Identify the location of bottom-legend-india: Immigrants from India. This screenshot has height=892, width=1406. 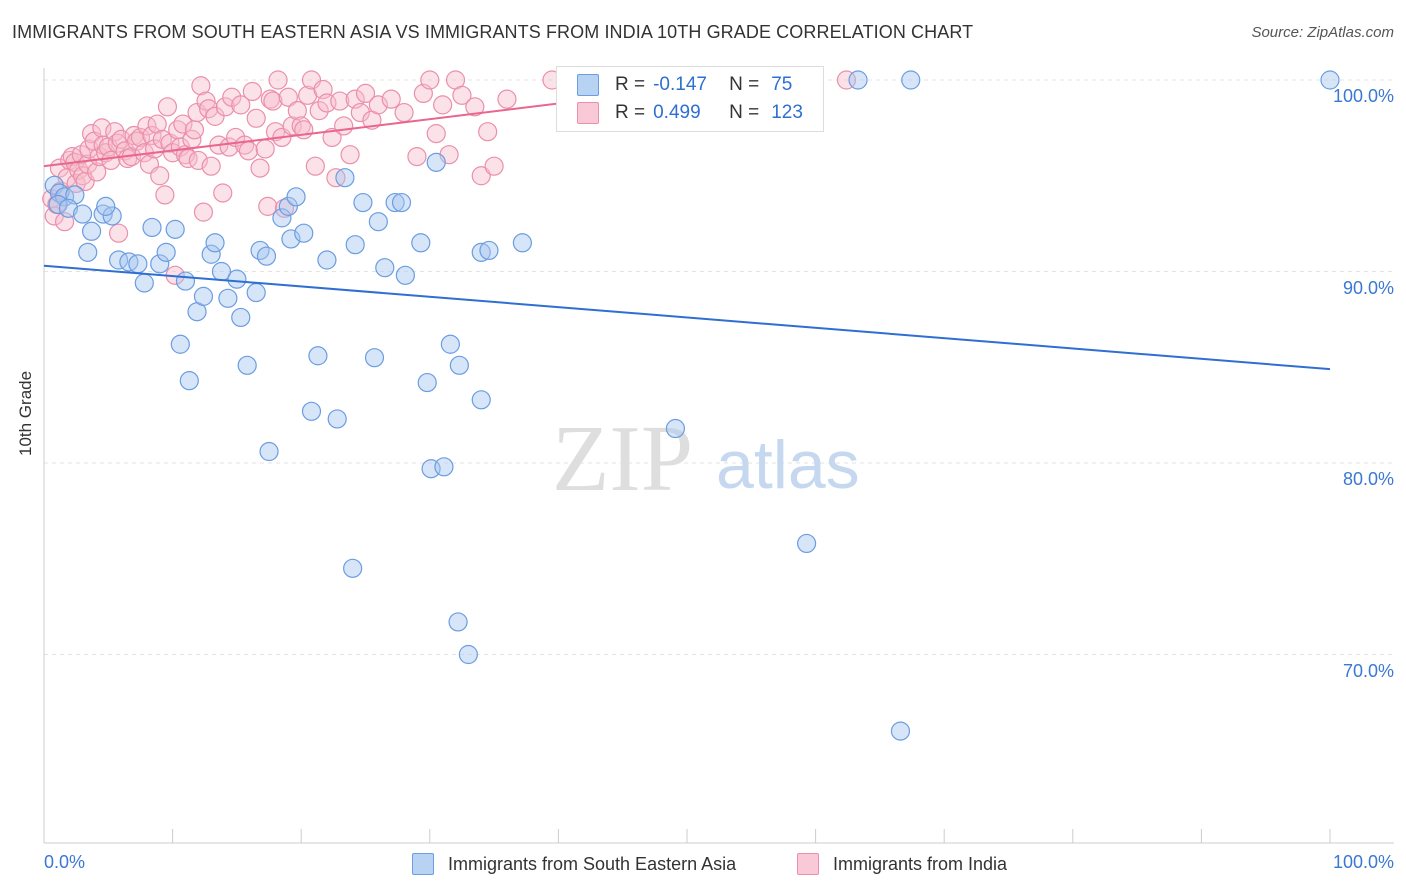
(902, 864).